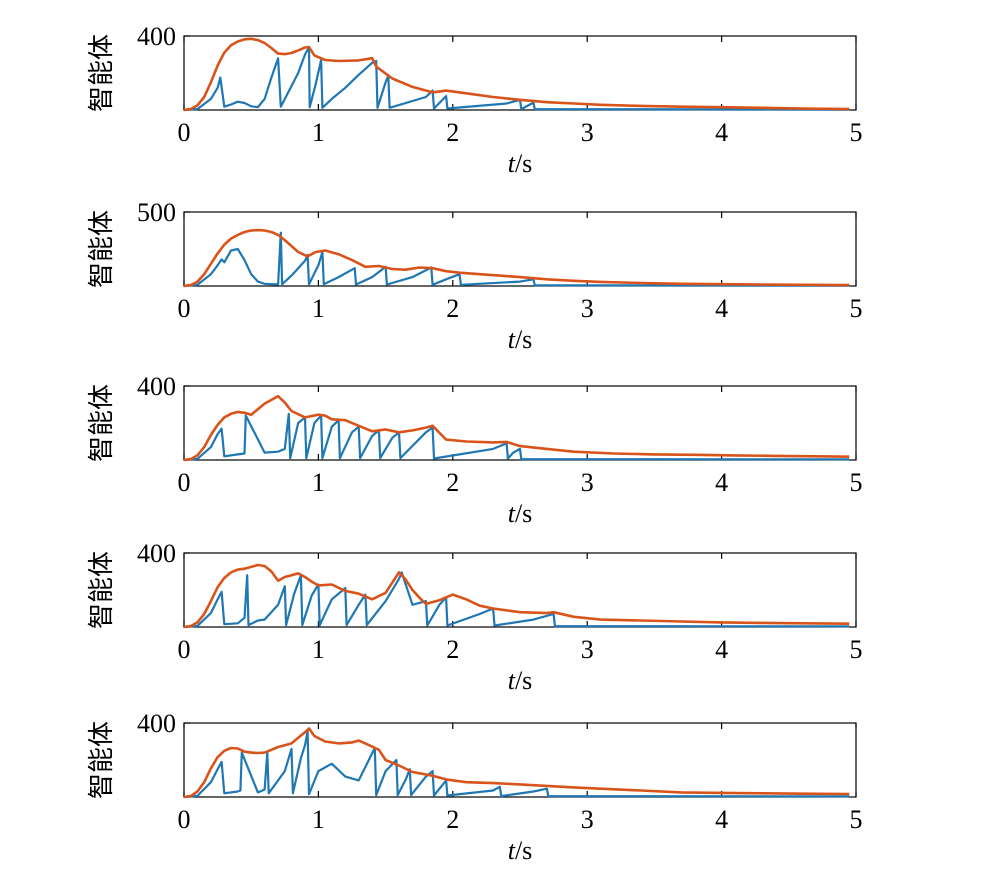  I want to click on chart-panel-2: 0 1 2 3 4 5 500 智能体 t/s, so click(475, 276).